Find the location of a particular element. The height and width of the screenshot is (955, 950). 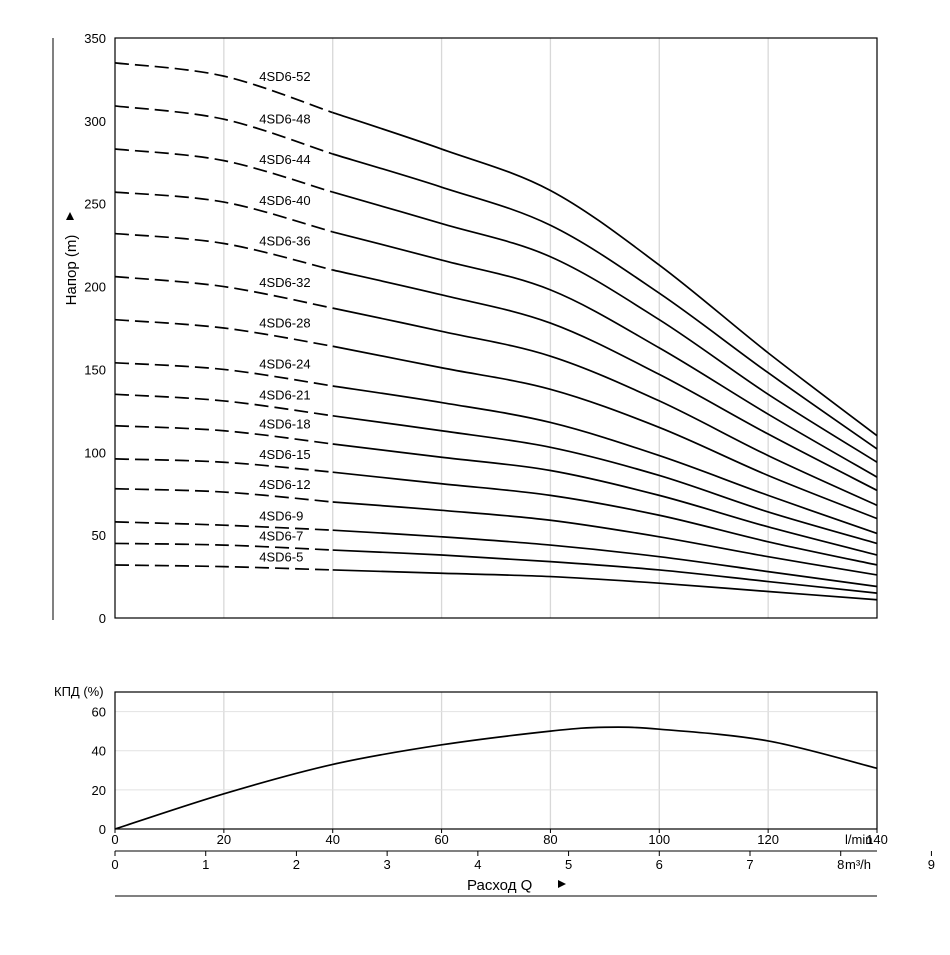

efficiency-chart-grid is located at coordinates (496, 760).